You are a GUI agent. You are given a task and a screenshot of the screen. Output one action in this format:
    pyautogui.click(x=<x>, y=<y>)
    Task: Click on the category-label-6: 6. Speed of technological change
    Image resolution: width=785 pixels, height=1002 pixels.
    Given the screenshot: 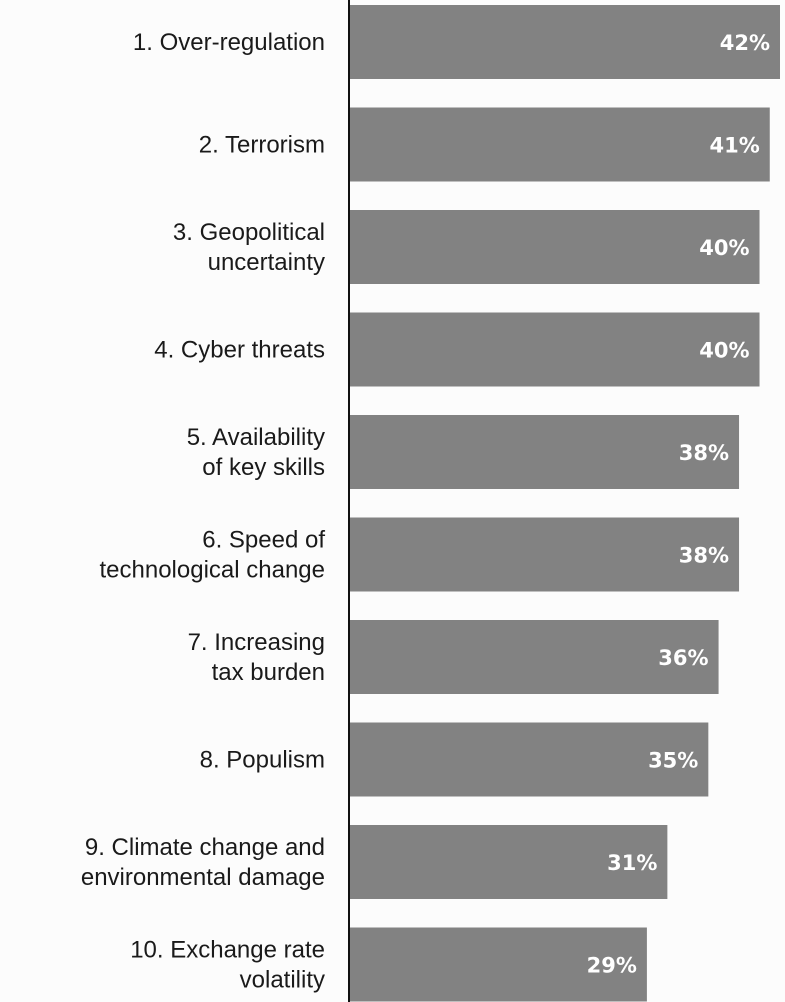 What is the action you would take?
    pyautogui.click(x=212, y=555)
    